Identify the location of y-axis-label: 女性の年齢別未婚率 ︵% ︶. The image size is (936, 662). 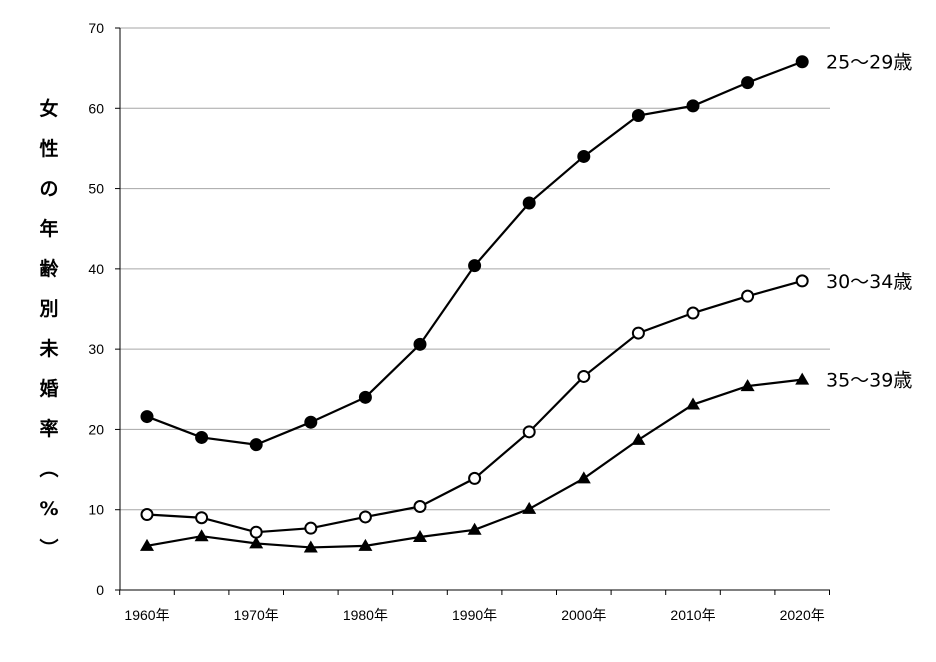
(49, 340).